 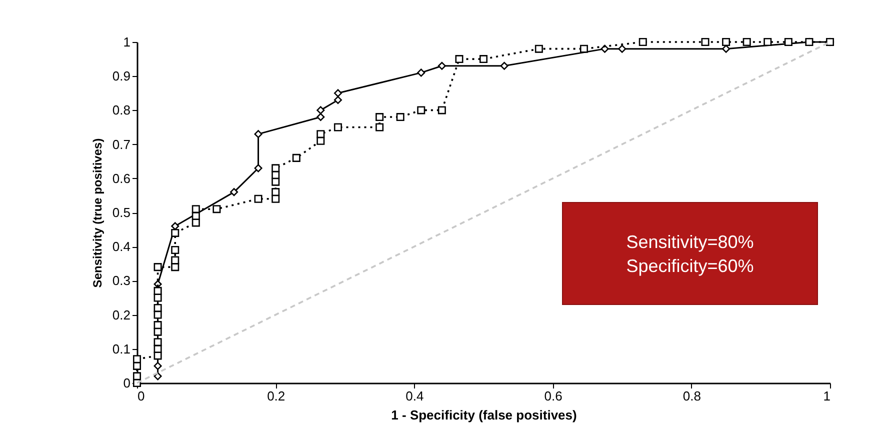 What do you see at coordinates (121, 246) in the screenshot?
I see `y-tick-label: 0.4` at bounding box center [121, 246].